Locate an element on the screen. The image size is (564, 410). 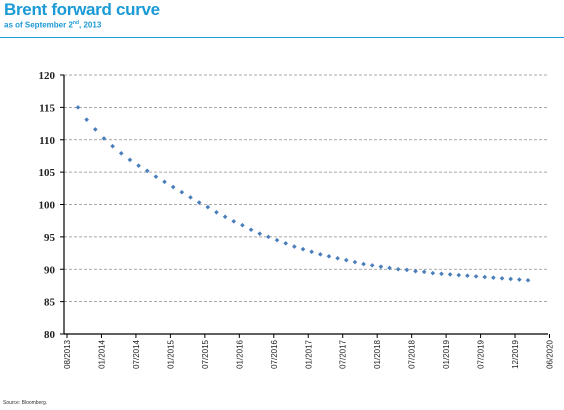
x-tick-label-3: 01/2015 is located at coordinates (170, 353).